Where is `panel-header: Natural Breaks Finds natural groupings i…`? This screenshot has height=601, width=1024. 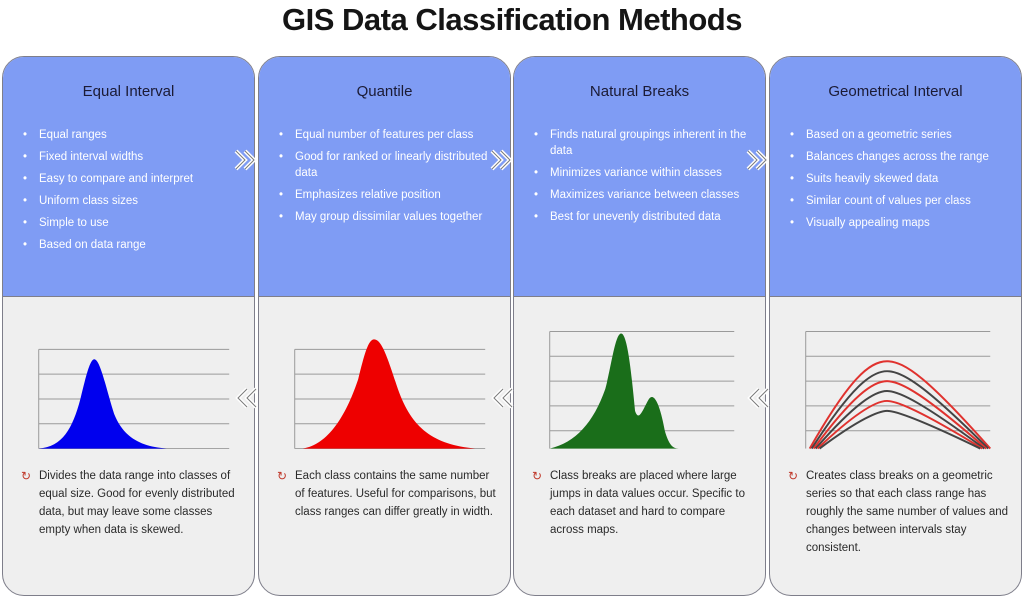 panel-header: Natural Breaks Finds natural groupings i… is located at coordinates (639, 177).